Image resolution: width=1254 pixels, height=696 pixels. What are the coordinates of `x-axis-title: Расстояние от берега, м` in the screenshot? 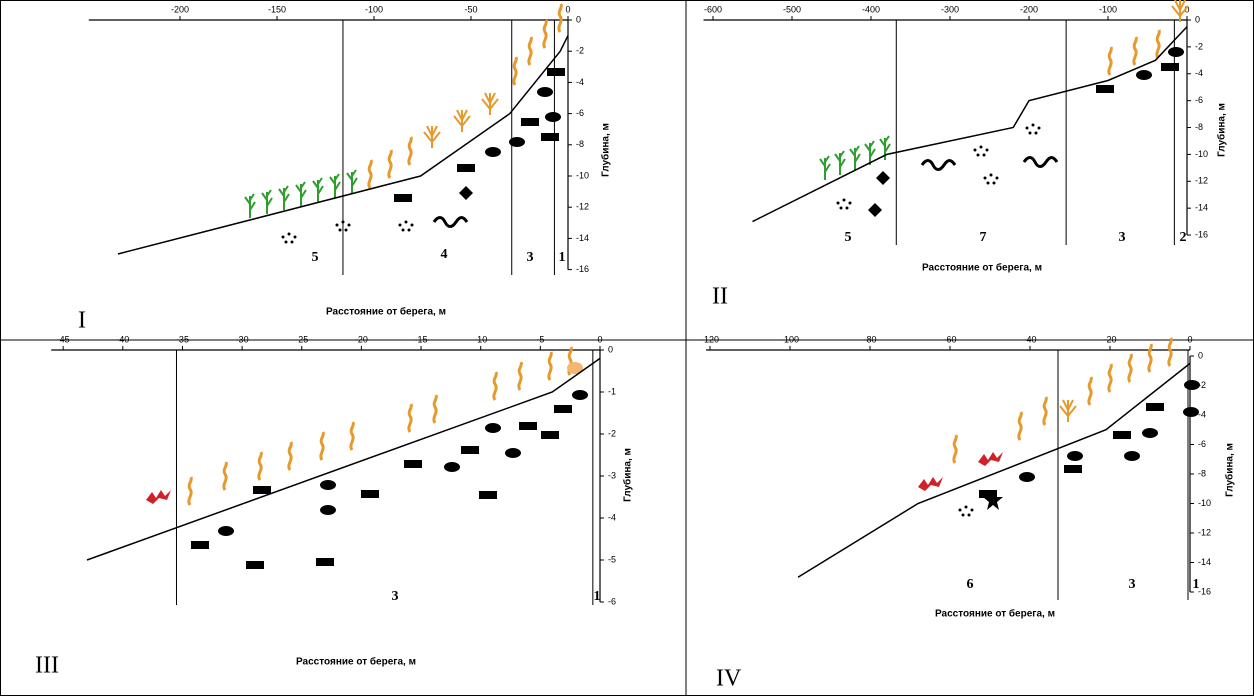 It's located at (386, 312).